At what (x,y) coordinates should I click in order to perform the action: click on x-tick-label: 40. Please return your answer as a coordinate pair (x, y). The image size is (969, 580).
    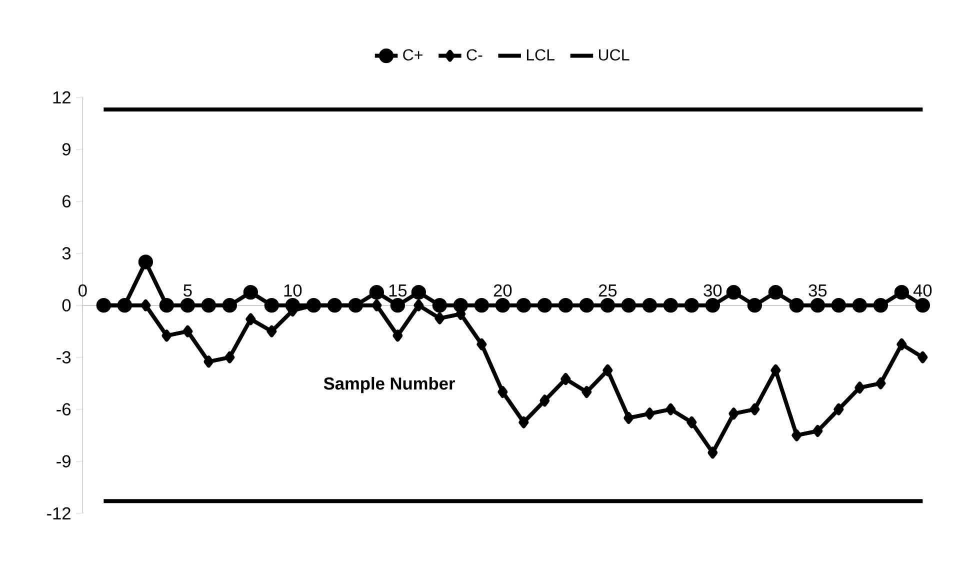
    Looking at the image, I should click on (922, 290).